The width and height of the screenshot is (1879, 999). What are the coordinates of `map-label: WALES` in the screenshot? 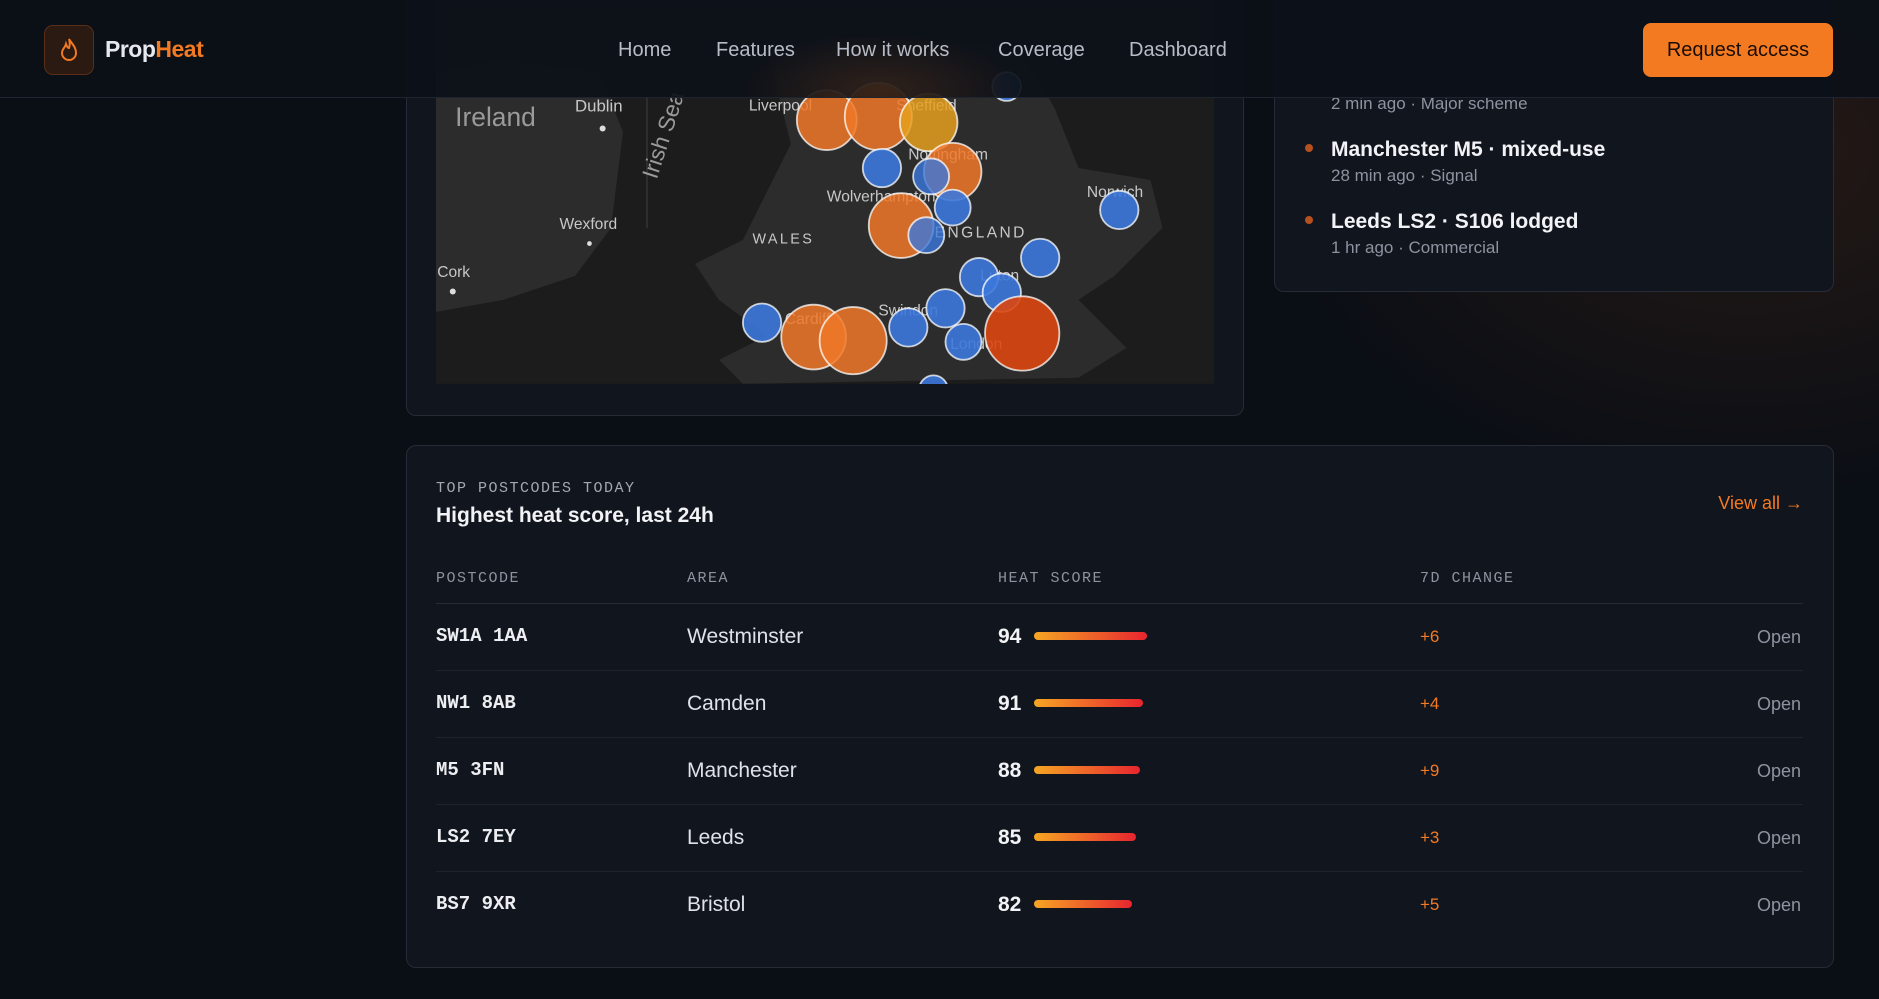 It's located at (783, 240).